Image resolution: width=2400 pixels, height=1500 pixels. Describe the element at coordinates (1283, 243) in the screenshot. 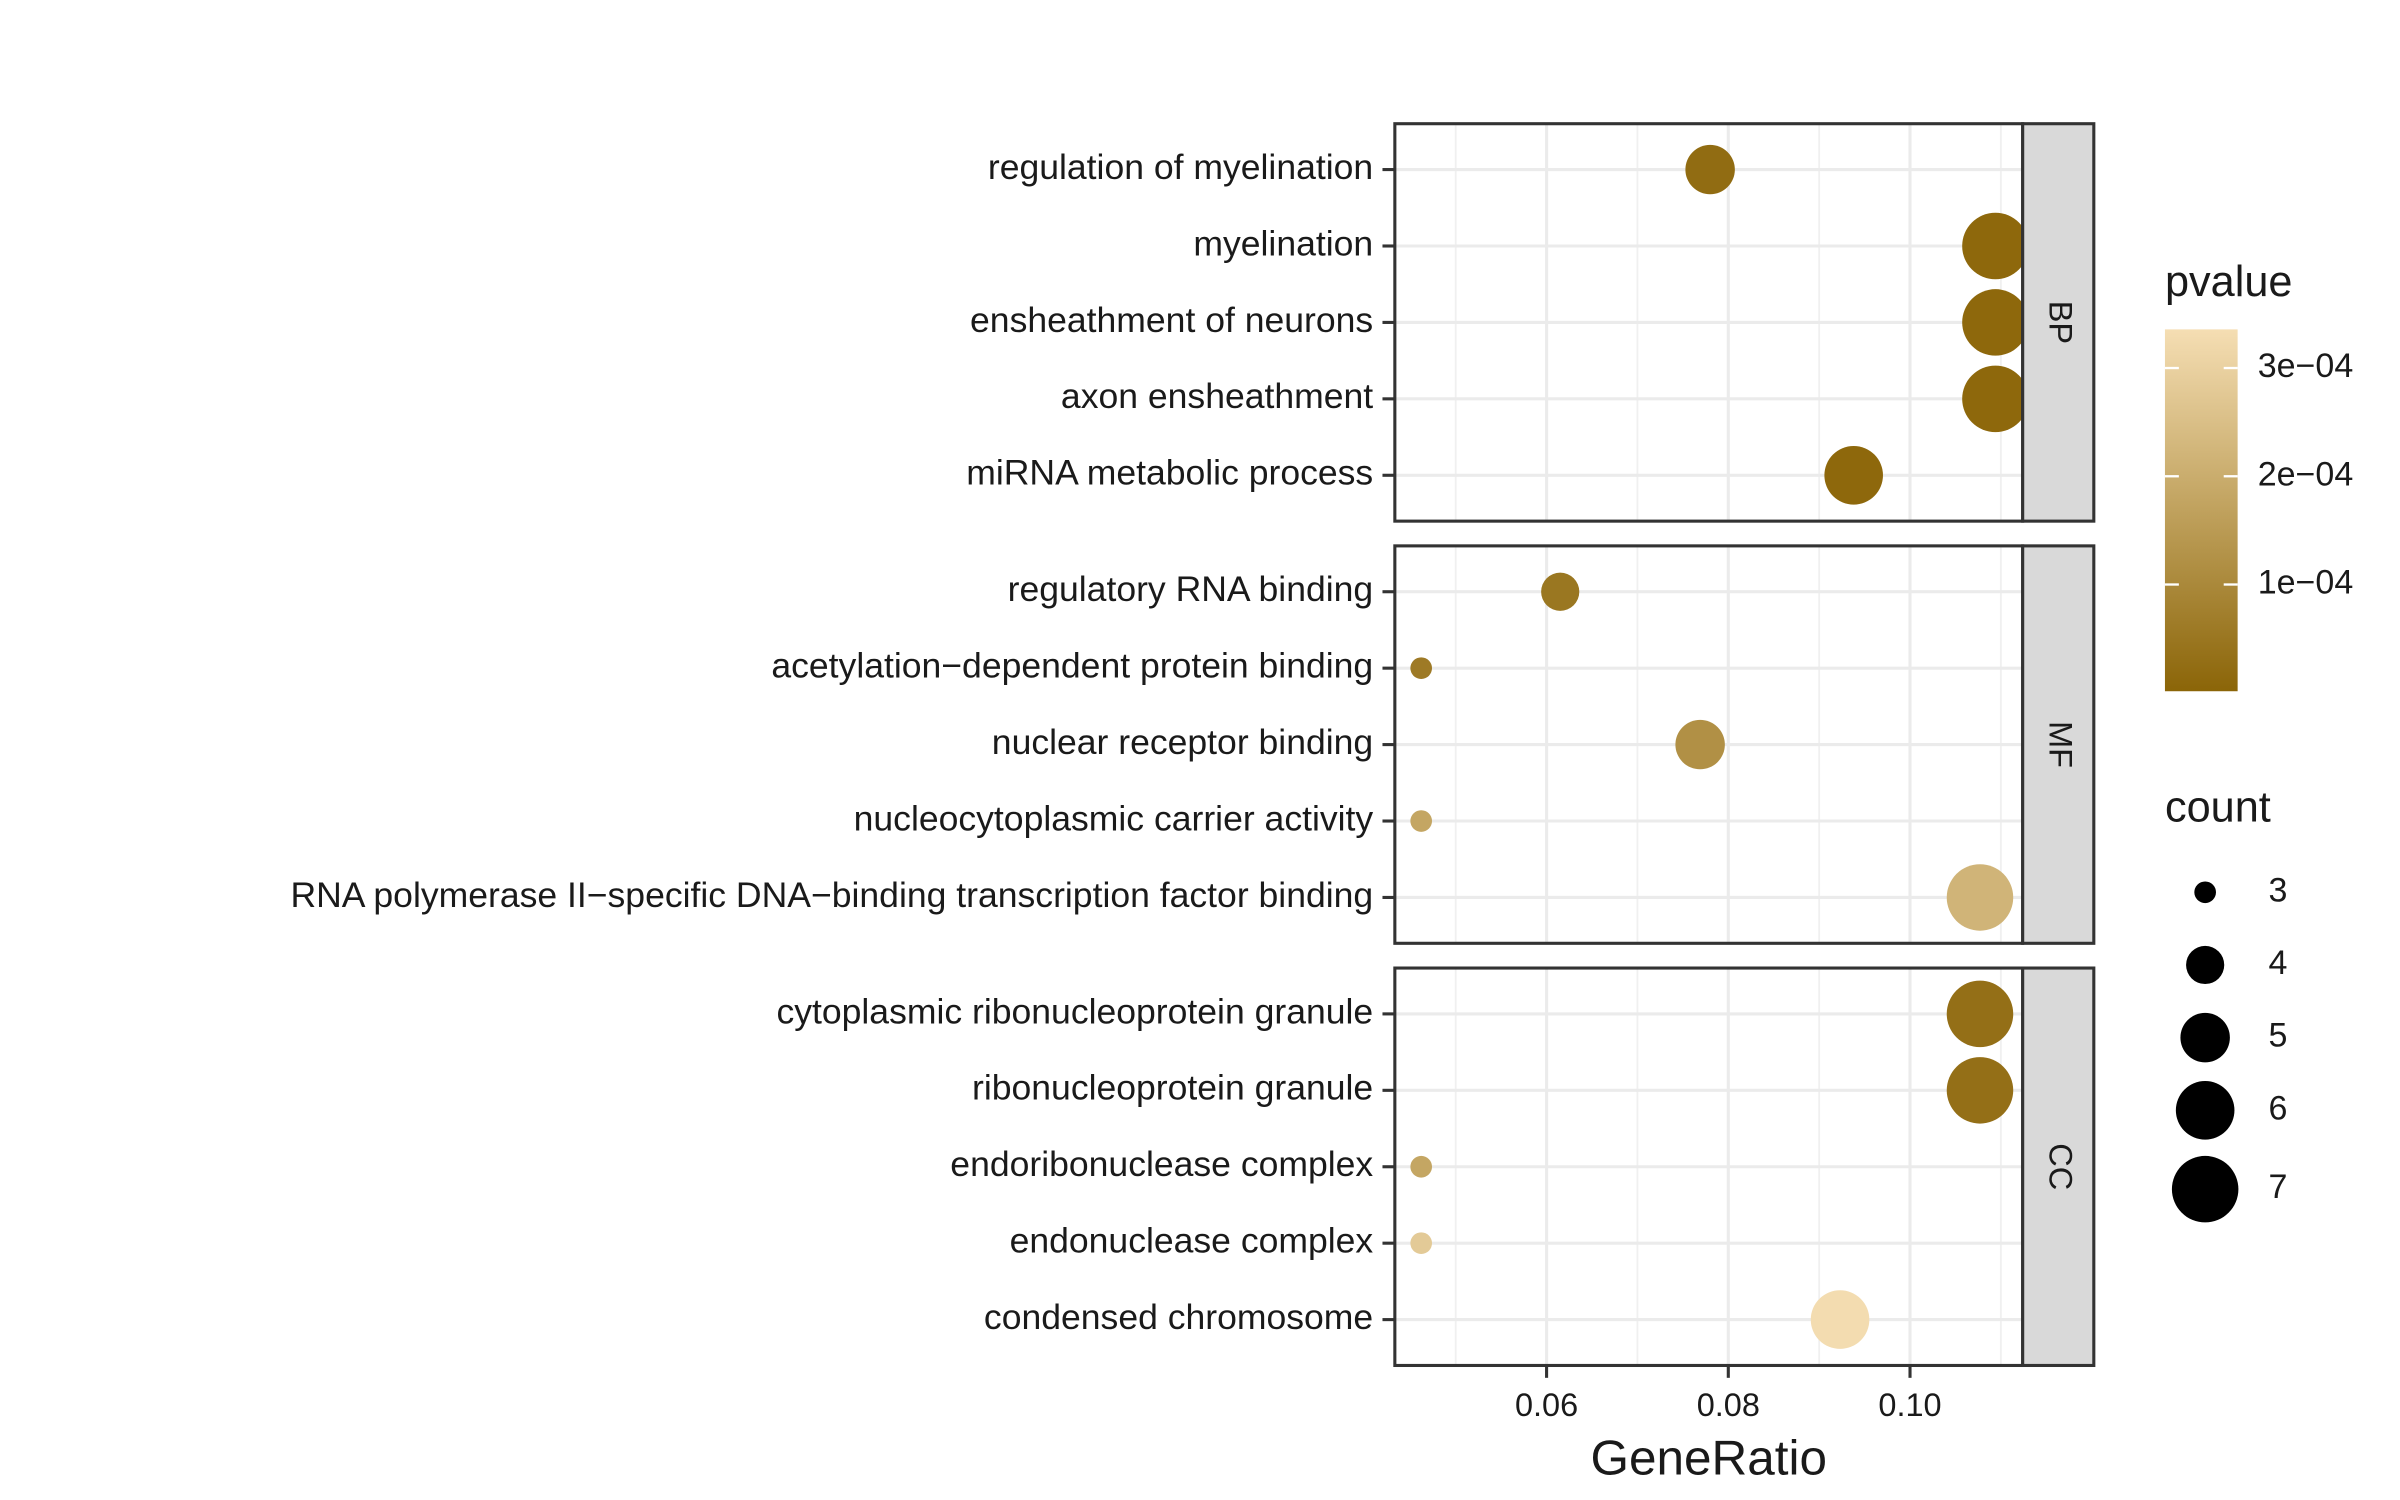

I see `y-tick-label: myelination` at that location.